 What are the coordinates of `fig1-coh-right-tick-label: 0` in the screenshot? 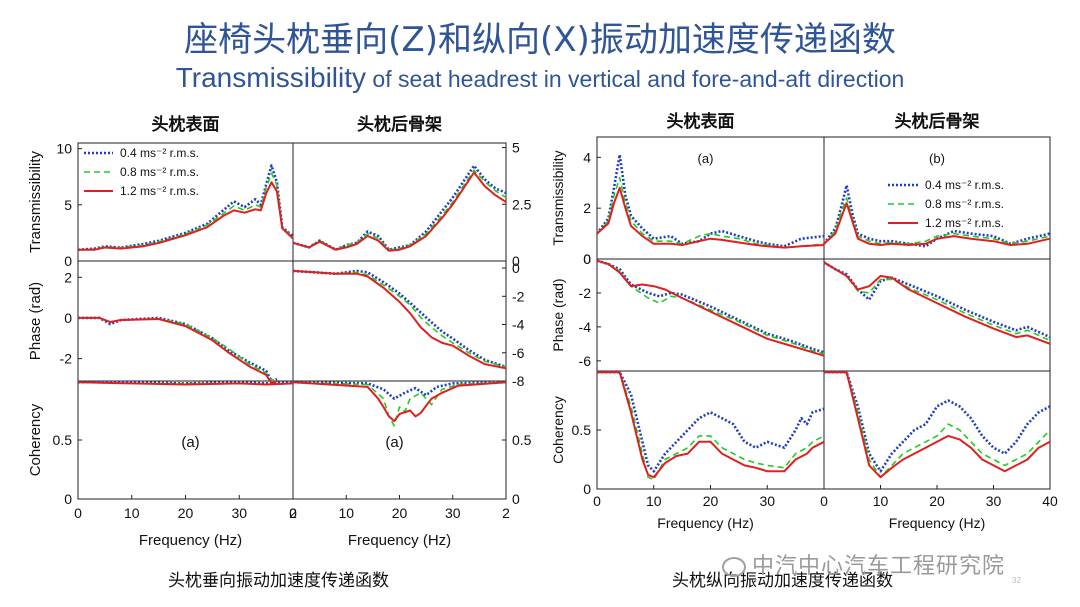 It's located at (516, 499).